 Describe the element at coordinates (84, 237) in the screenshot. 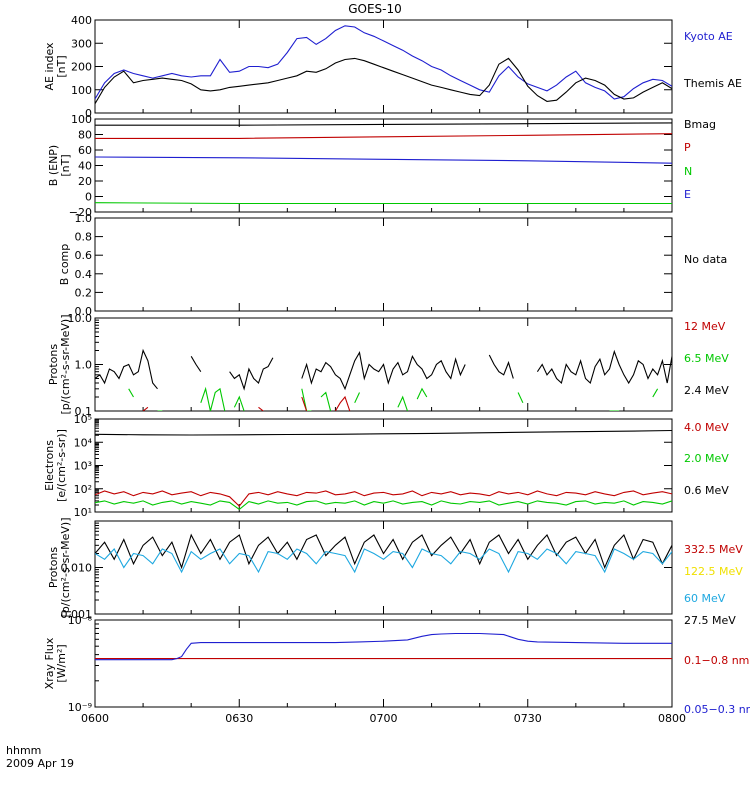

I see `panel-2-ytick-label: 0.8` at that location.